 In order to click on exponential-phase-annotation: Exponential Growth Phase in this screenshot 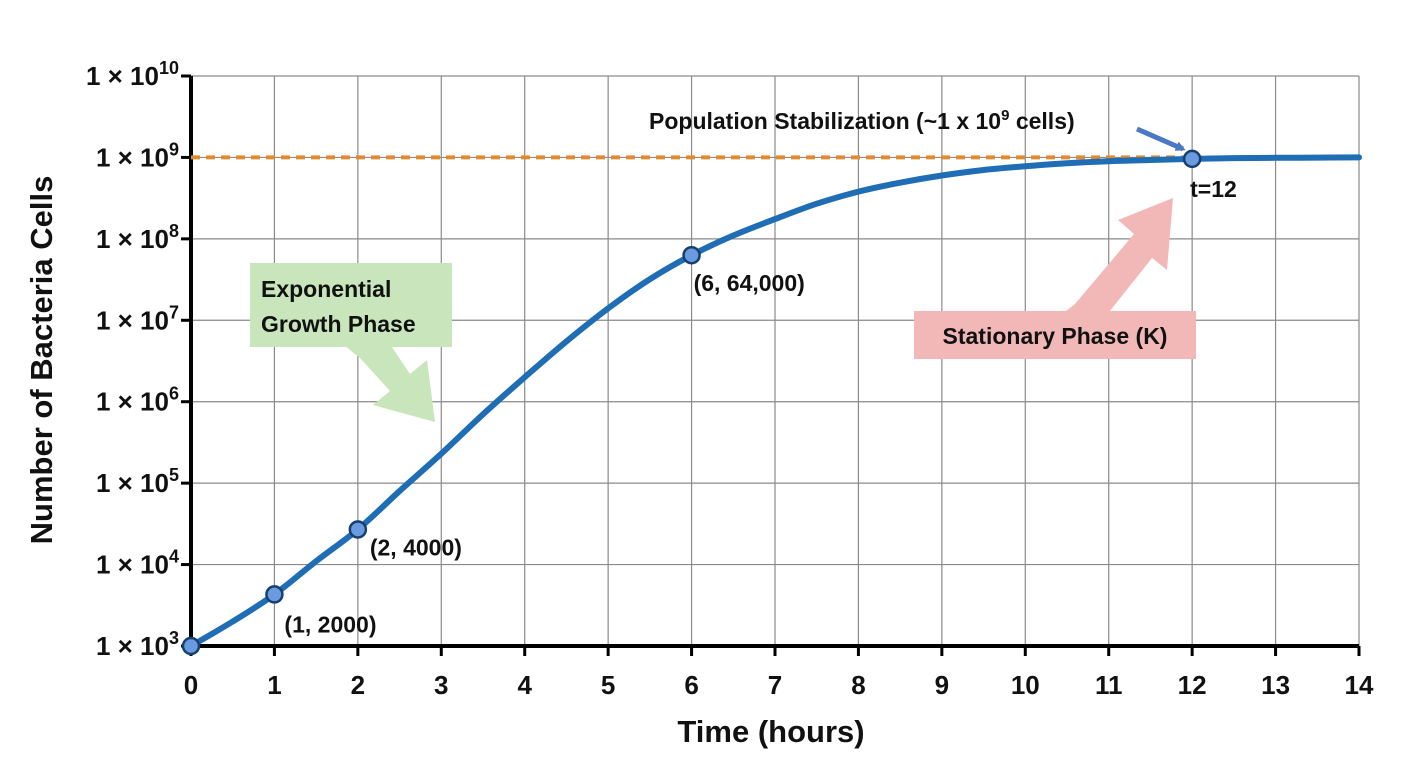, I will do `click(351, 342)`.